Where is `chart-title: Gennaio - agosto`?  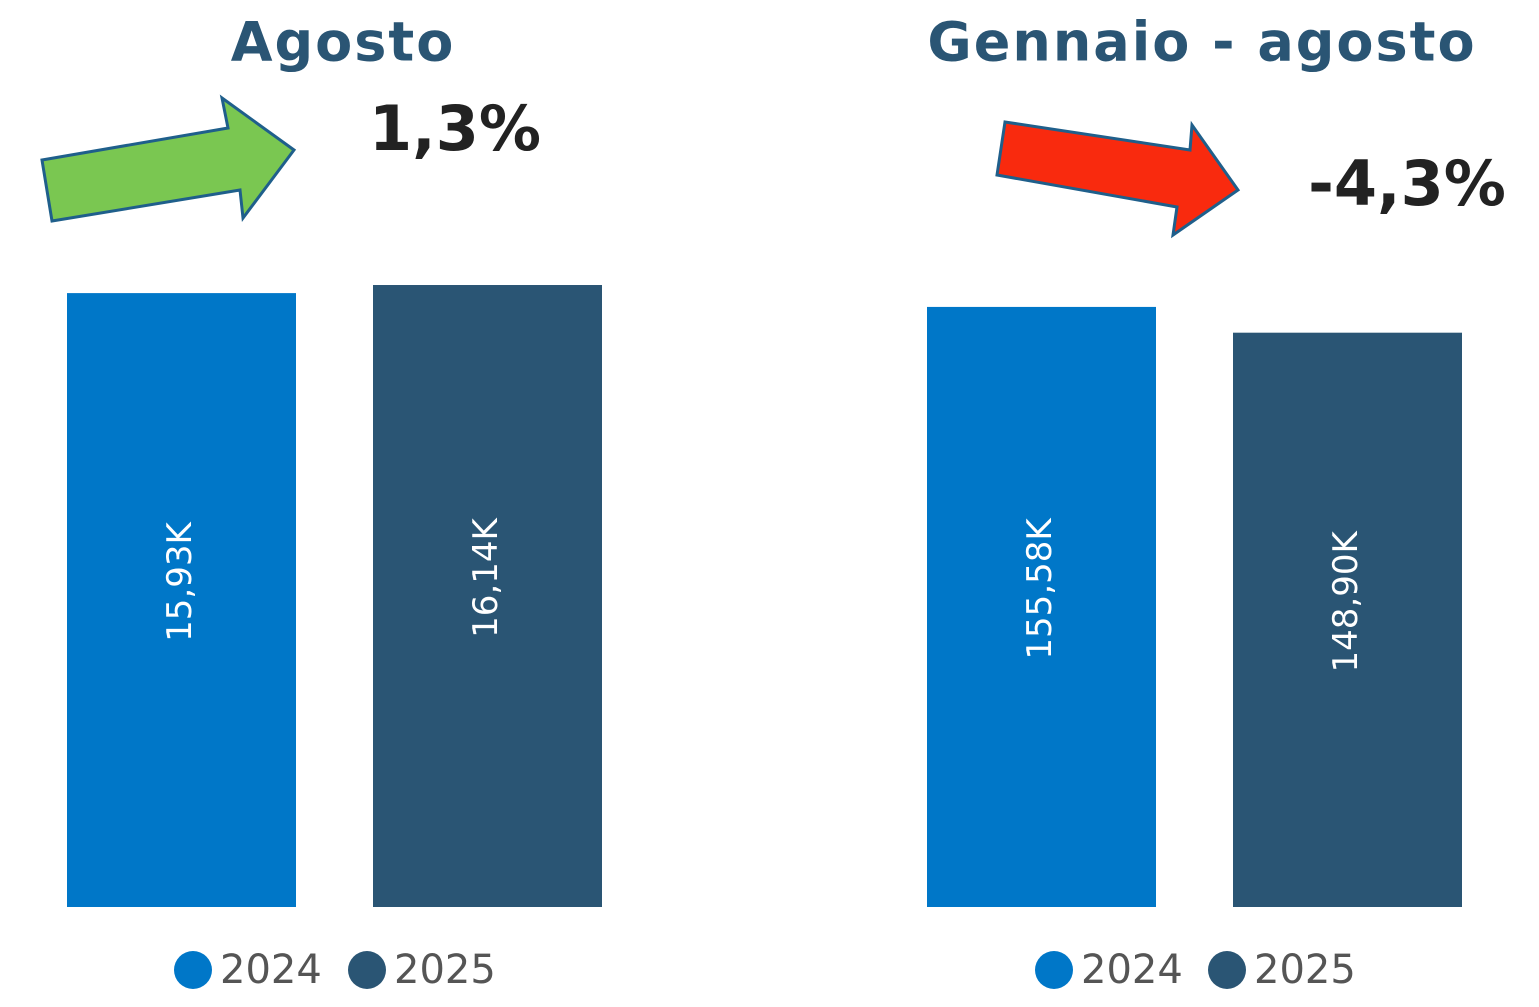
chart-title: Gennaio - agosto is located at coordinates (1201, 42).